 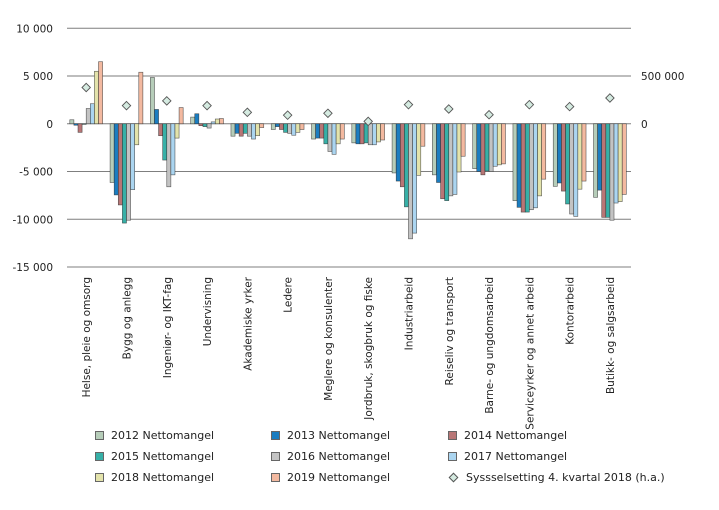 What do you see at coordinates (409, 313) in the screenshot?
I see `category-label: Industriarbeid` at bounding box center [409, 313].